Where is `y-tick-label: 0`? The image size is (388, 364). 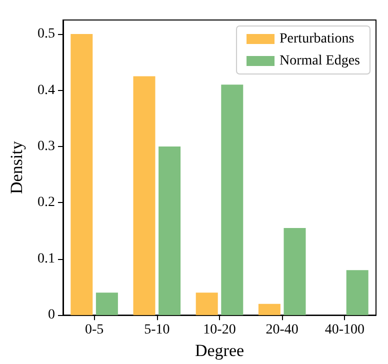
y-tick-label: 0 is located at coordinates (51, 315).